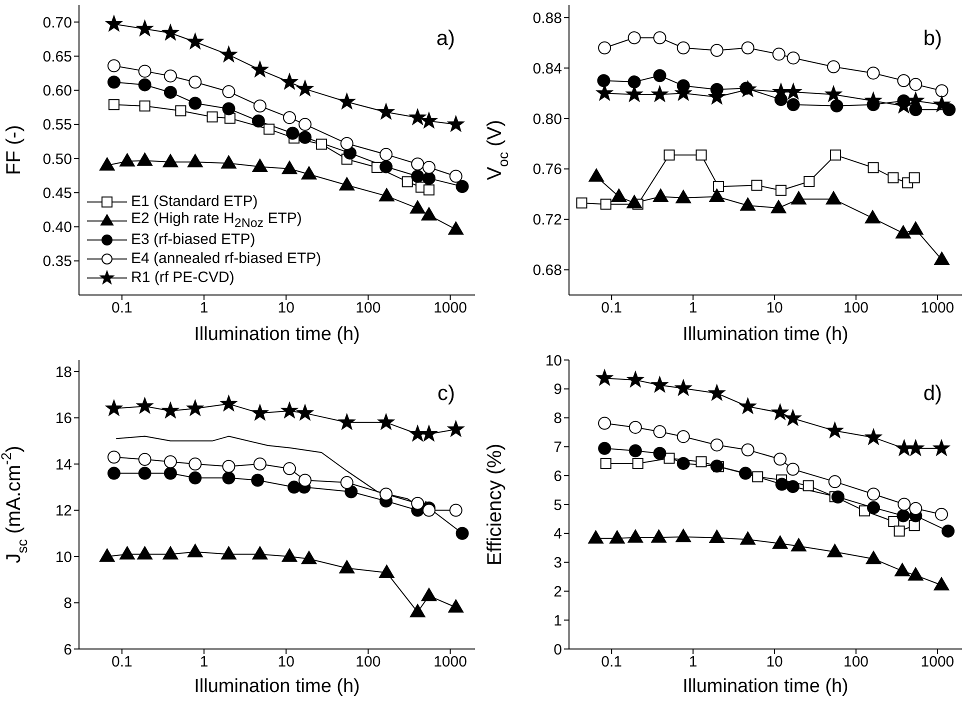 Image resolution: width=963 pixels, height=704 pixels. Describe the element at coordinates (547, 220) in the screenshot. I see `y-tick-label: 0.72` at that location.